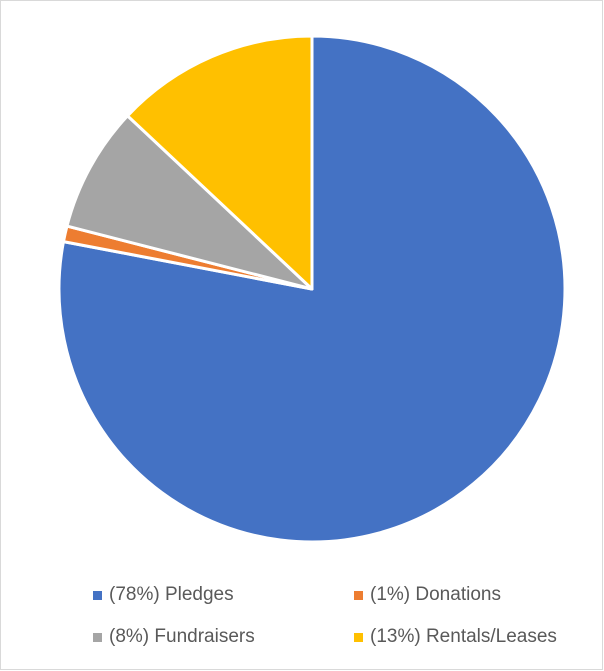 This screenshot has width=604, height=671. I want to click on legend-label-donations: (1%) Donations, so click(435, 594).